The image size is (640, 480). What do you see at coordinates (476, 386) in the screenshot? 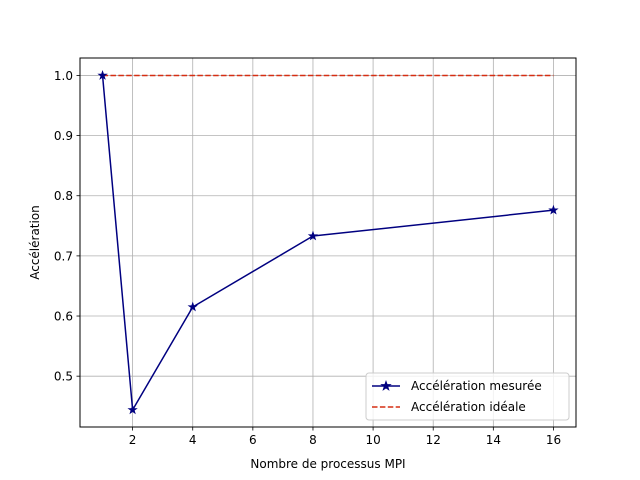
I see `legend-label-measured: Accélération mesurée` at bounding box center [476, 386].